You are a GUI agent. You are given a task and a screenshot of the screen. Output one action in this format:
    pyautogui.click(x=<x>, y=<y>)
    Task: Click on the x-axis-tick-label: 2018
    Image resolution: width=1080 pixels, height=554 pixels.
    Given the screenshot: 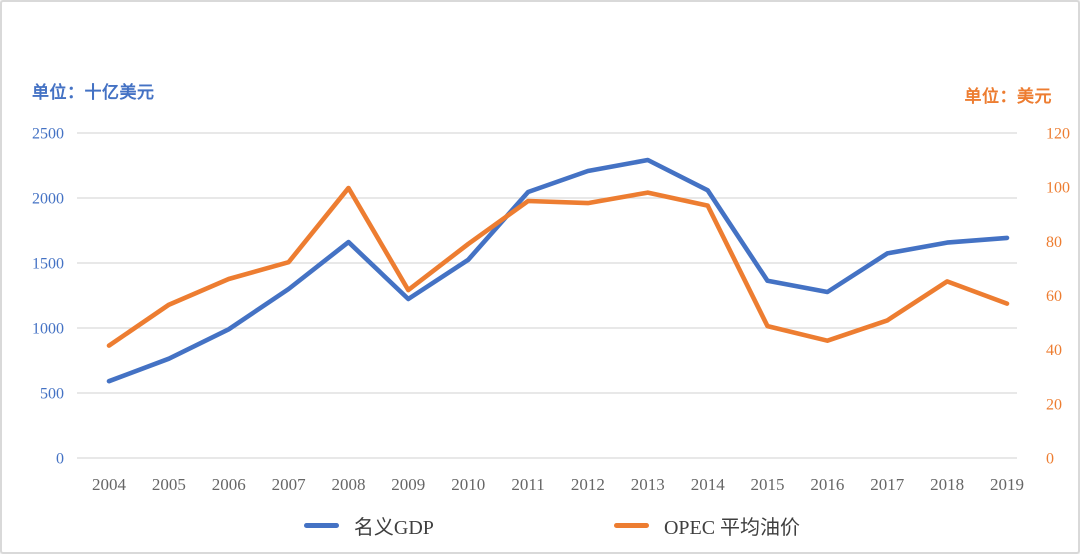 What is the action you would take?
    pyautogui.click(x=947, y=484)
    